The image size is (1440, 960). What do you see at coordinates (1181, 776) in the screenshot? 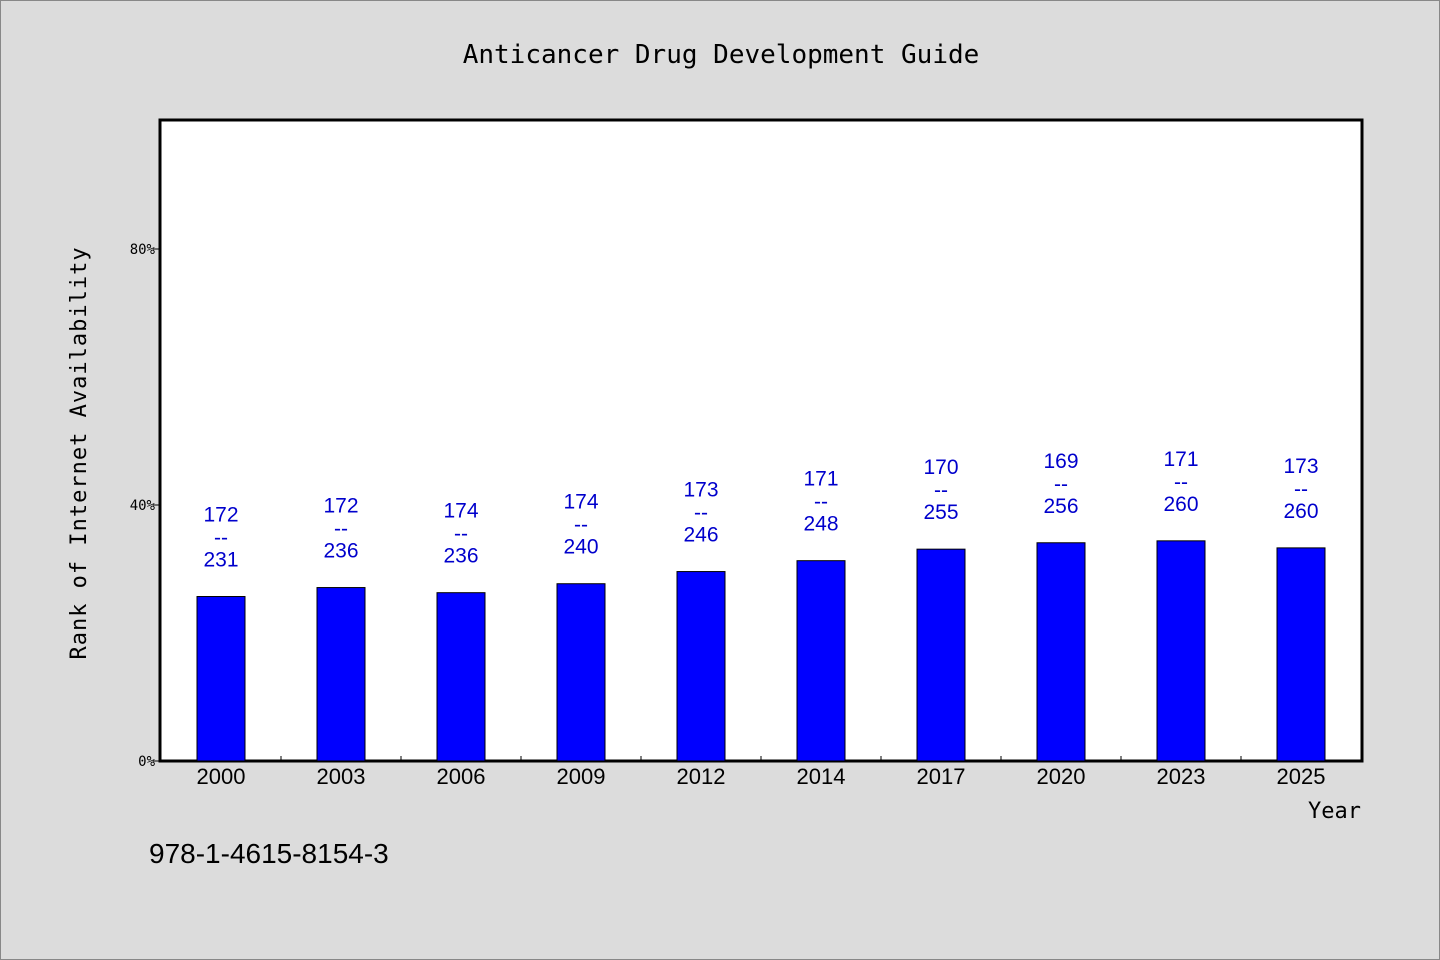
I see `x-tick-label: 2023` at bounding box center [1181, 776].